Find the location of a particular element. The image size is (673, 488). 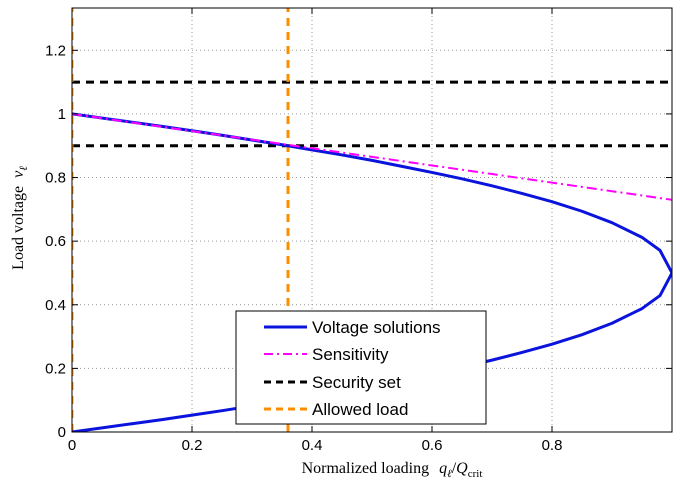

legend-item-allowed-load: Allowed load is located at coordinates (336, 409).